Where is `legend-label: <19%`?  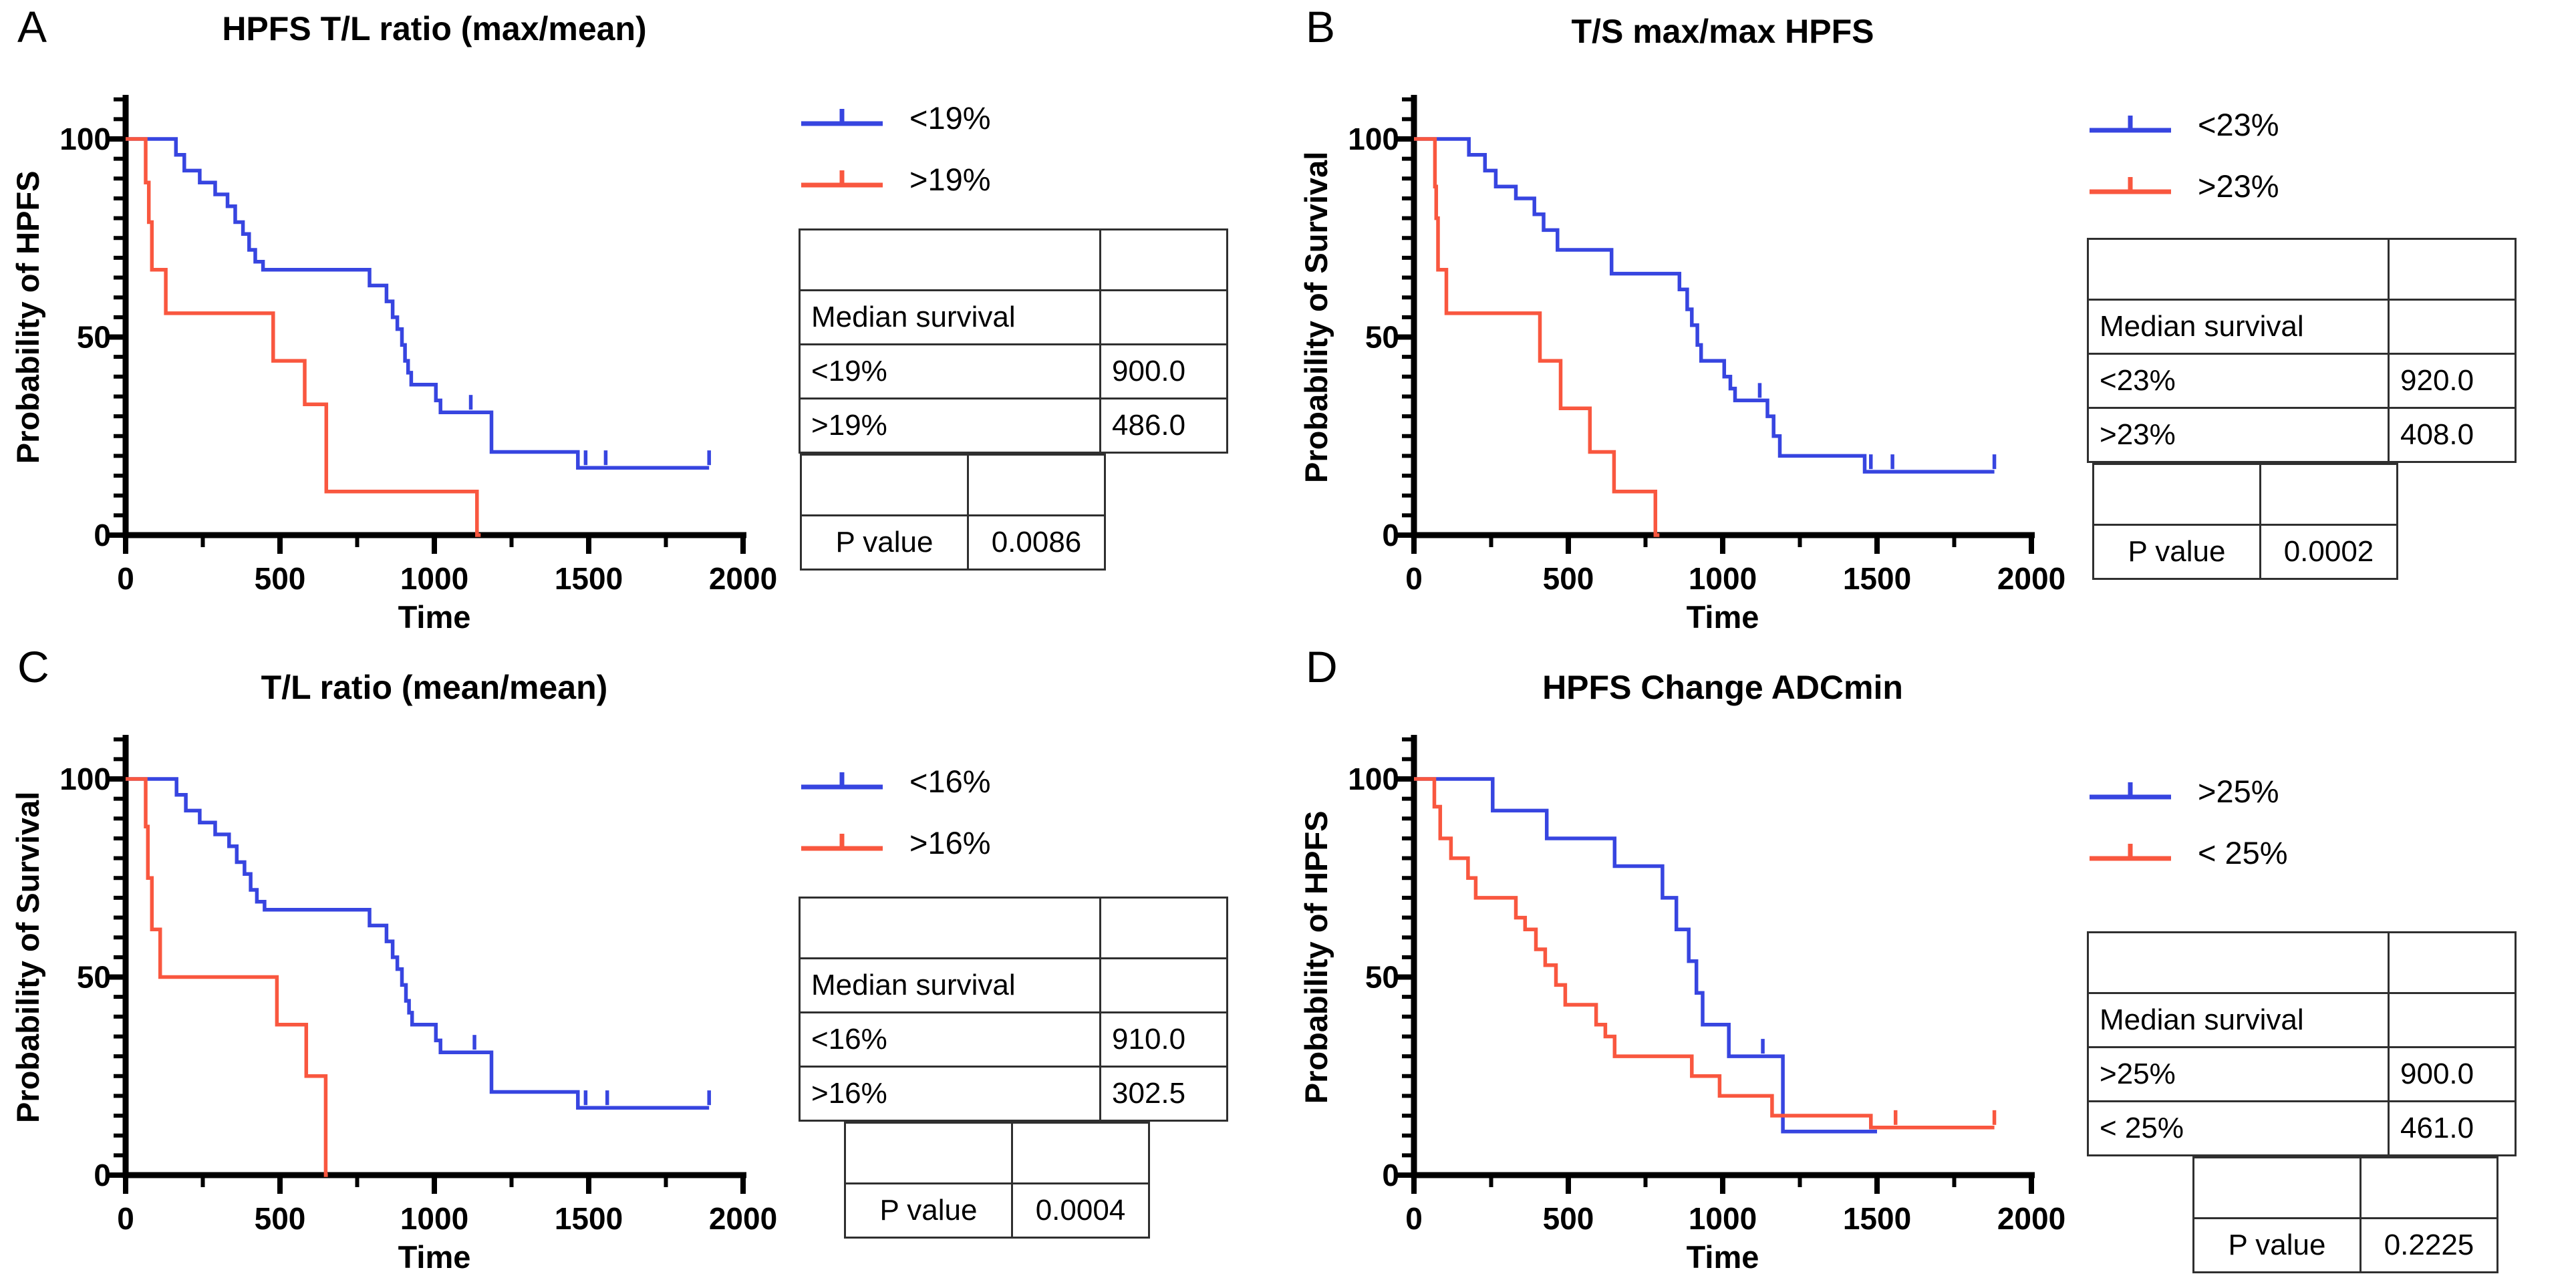
legend-label: <19% is located at coordinates (950, 118).